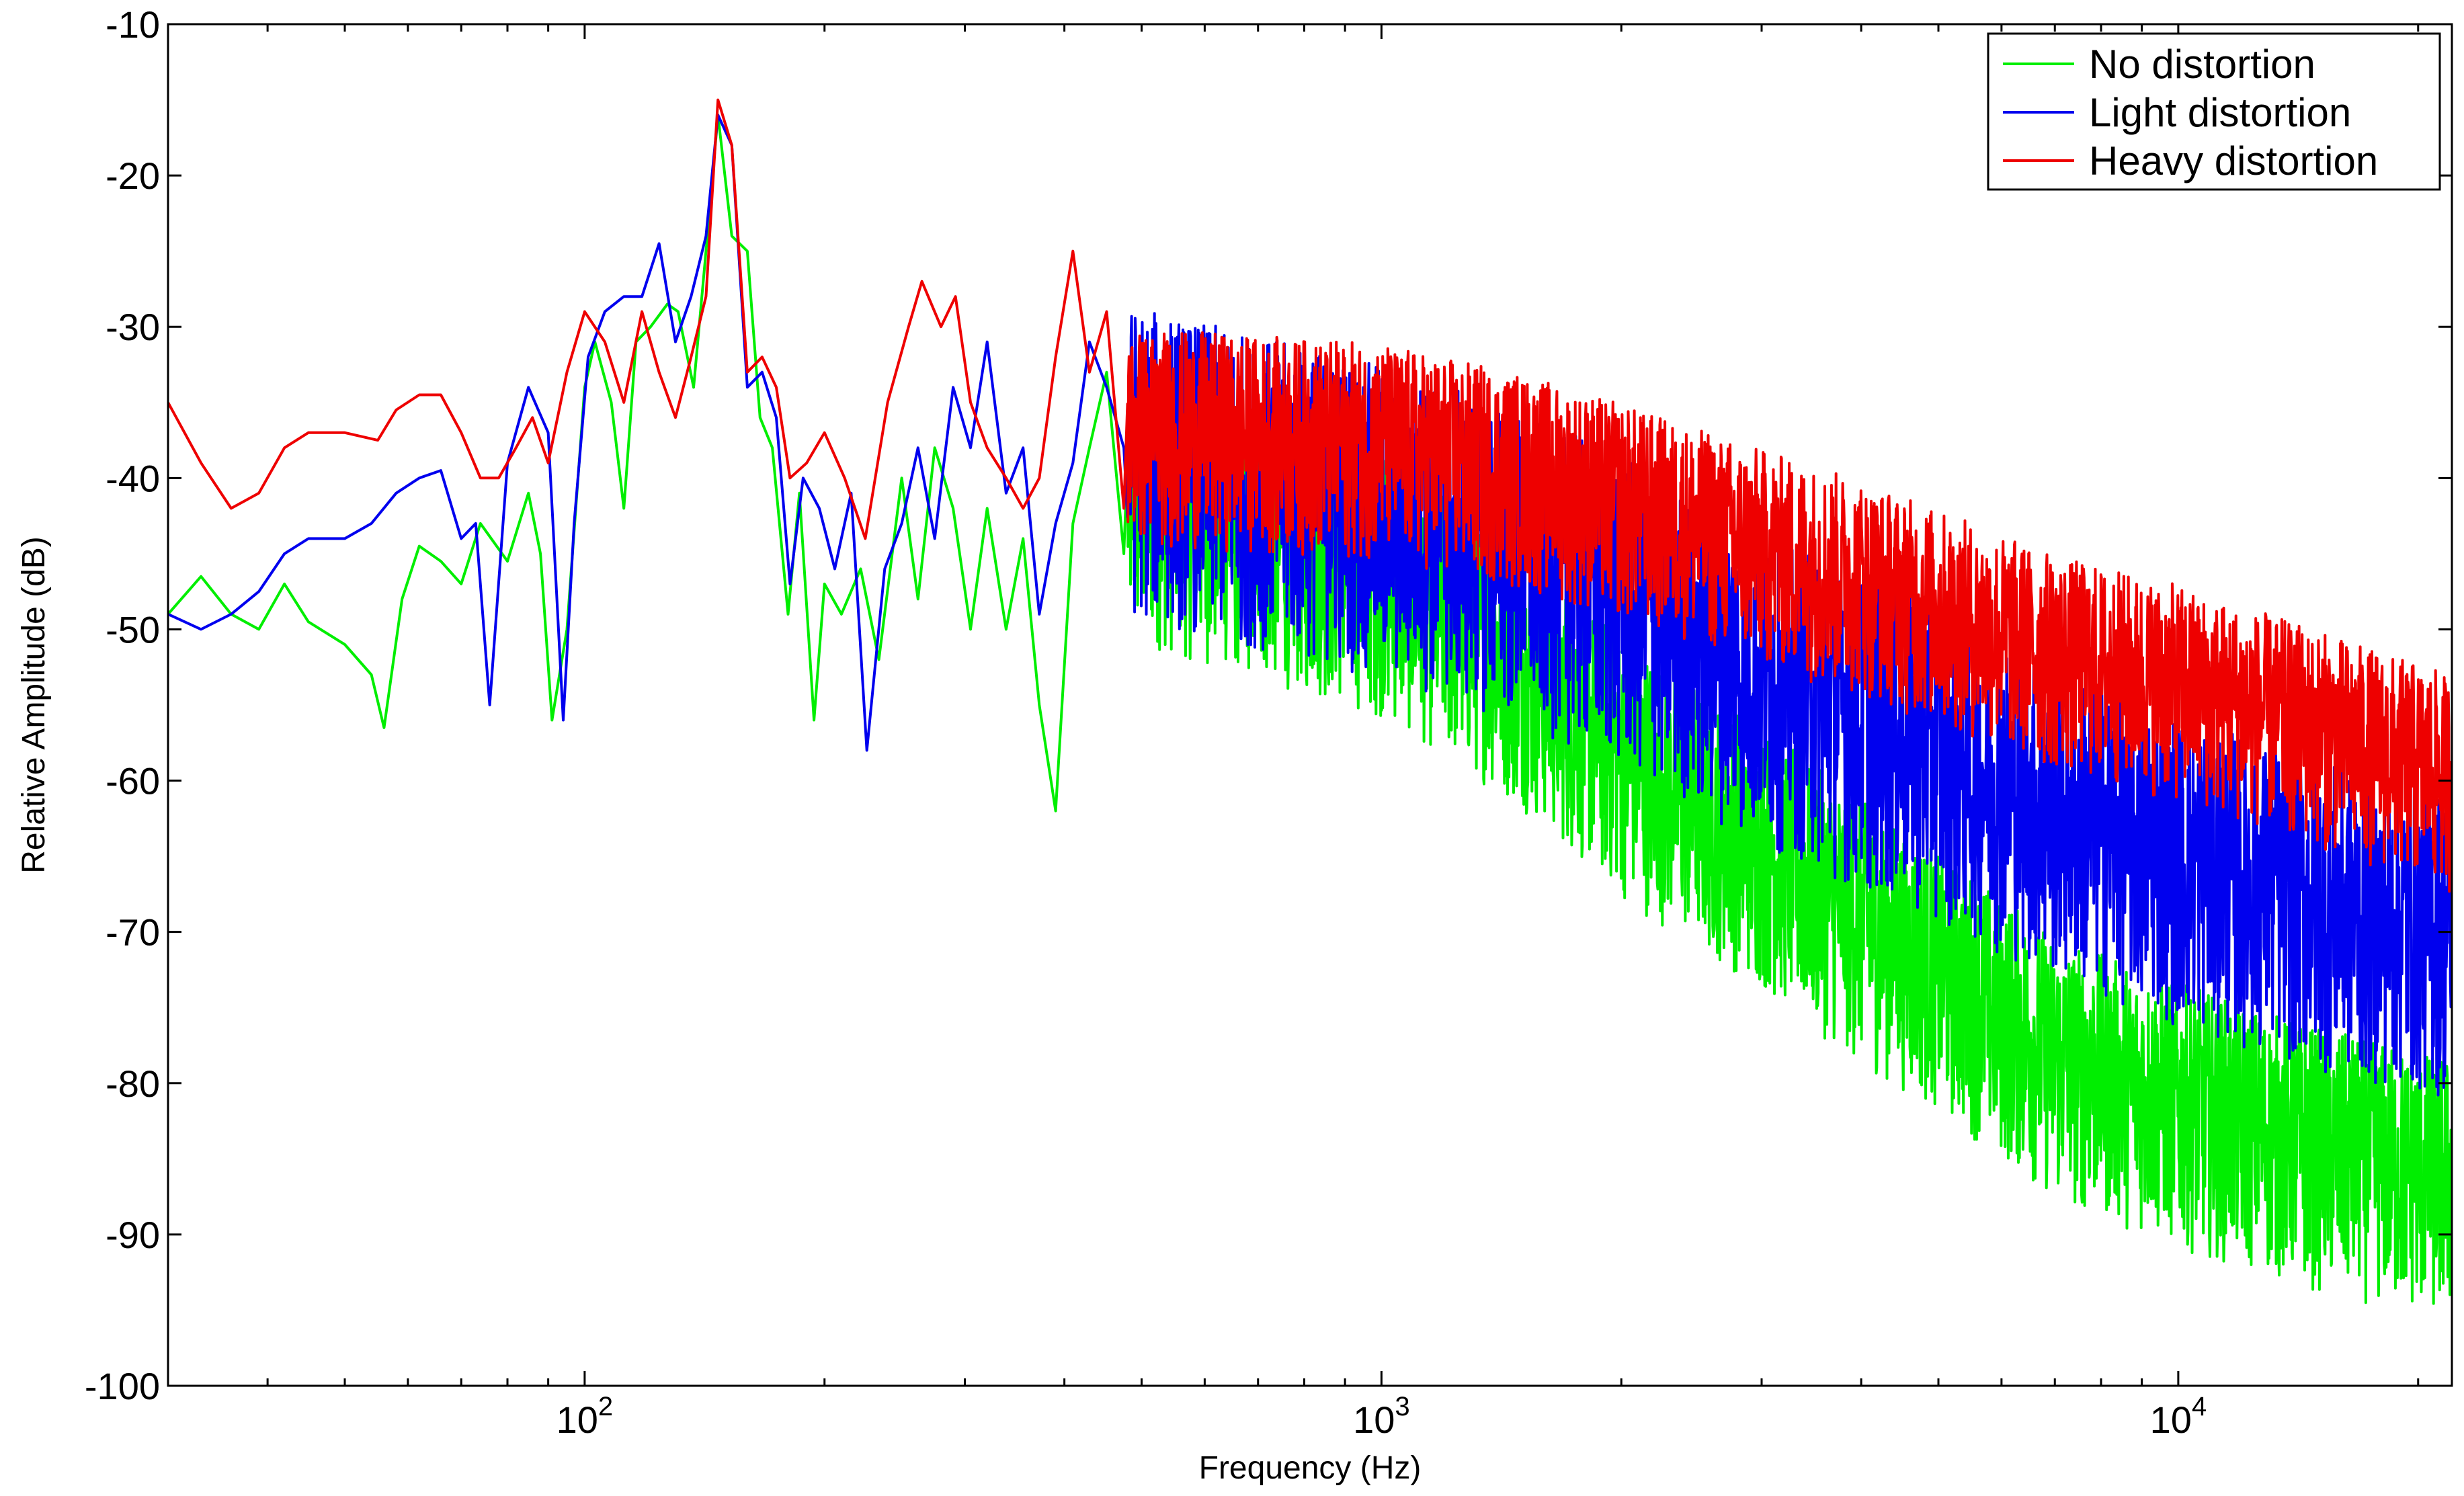  Describe the element at coordinates (133, 24) in the screenshot. I see `y-tick-label: -10` at that location.